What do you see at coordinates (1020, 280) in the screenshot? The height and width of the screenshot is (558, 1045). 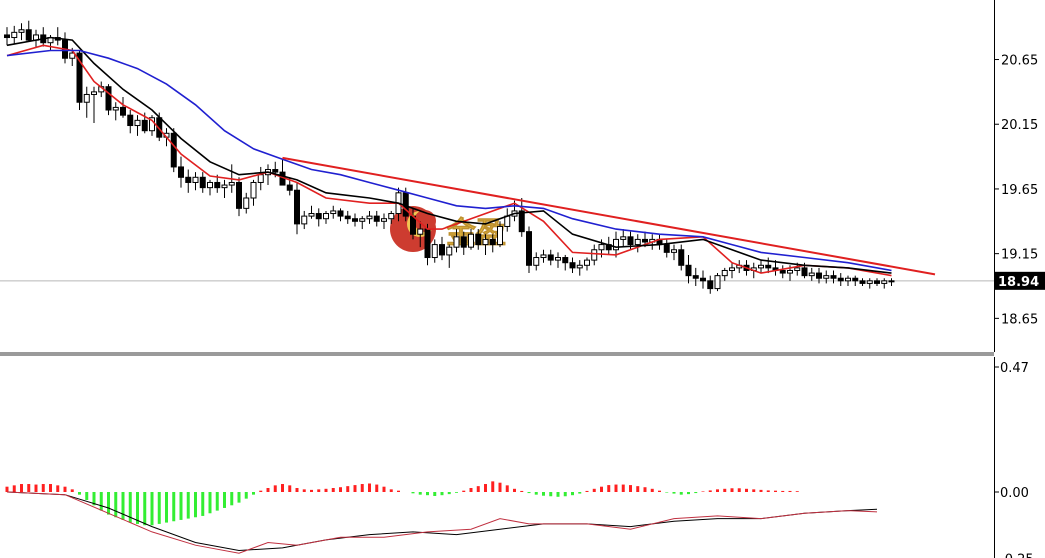 I see `last-price-tag` at bounding box center [1020, 280].